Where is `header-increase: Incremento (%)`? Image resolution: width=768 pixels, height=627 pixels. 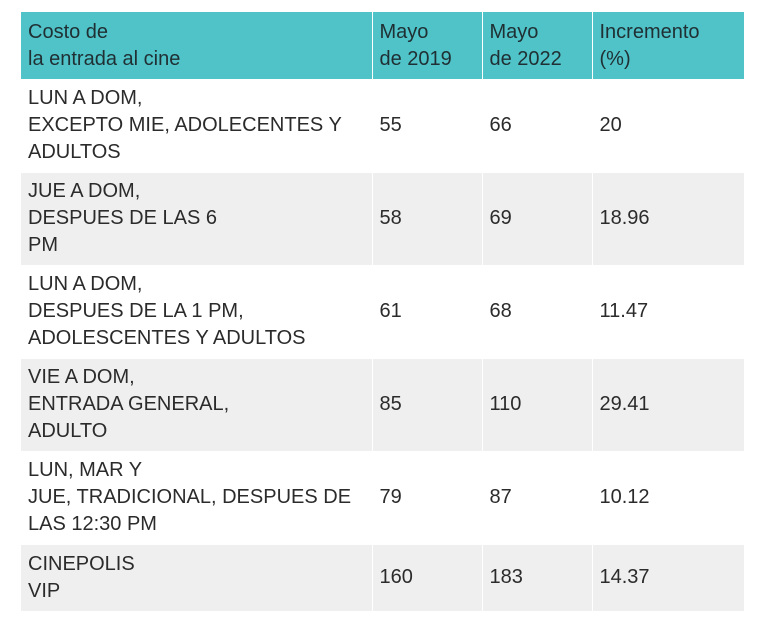 header-increase: Incremento (%) is located at coordinates (668, 45).